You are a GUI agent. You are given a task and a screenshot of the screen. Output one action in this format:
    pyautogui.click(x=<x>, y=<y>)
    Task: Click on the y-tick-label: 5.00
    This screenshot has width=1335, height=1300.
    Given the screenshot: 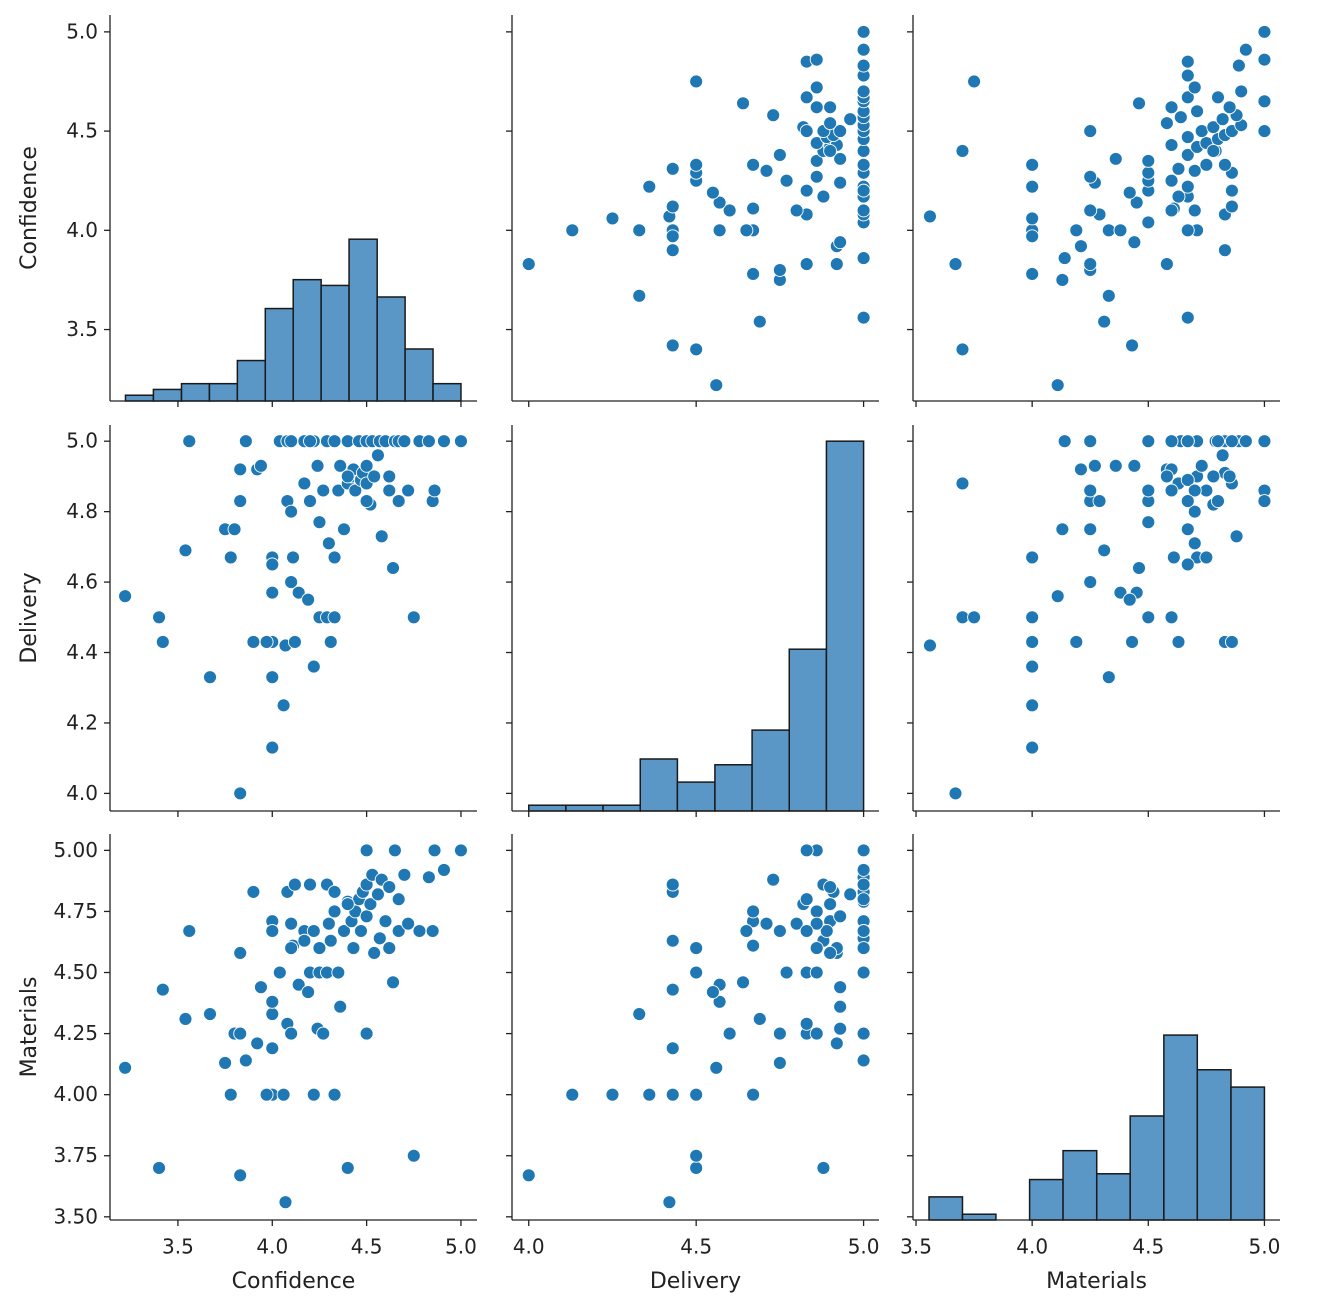 What is the action you would take?
    pyautogui.click(x=75, y=850)
    